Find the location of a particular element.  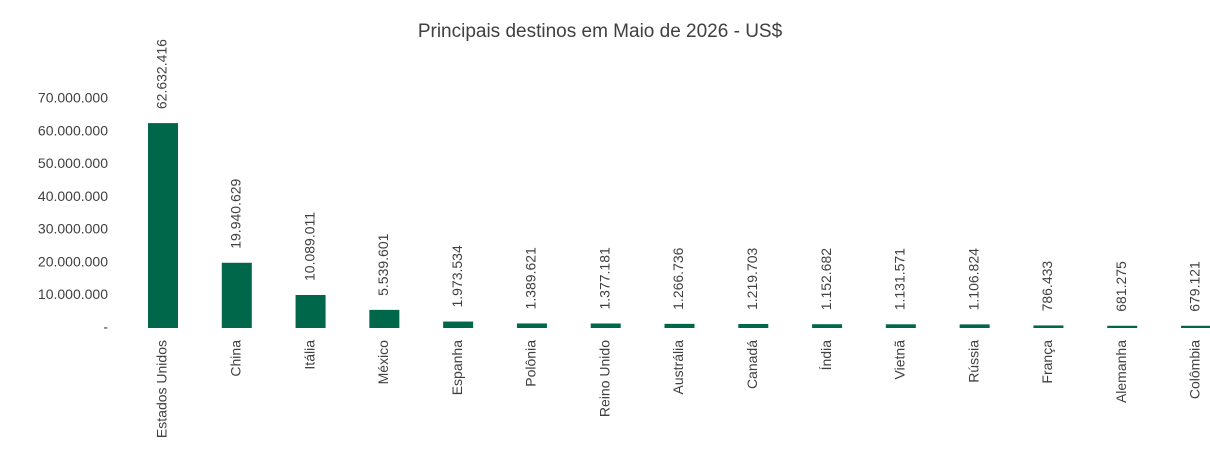

value-label: 5.539.601 is located at coordinates (383, 264).